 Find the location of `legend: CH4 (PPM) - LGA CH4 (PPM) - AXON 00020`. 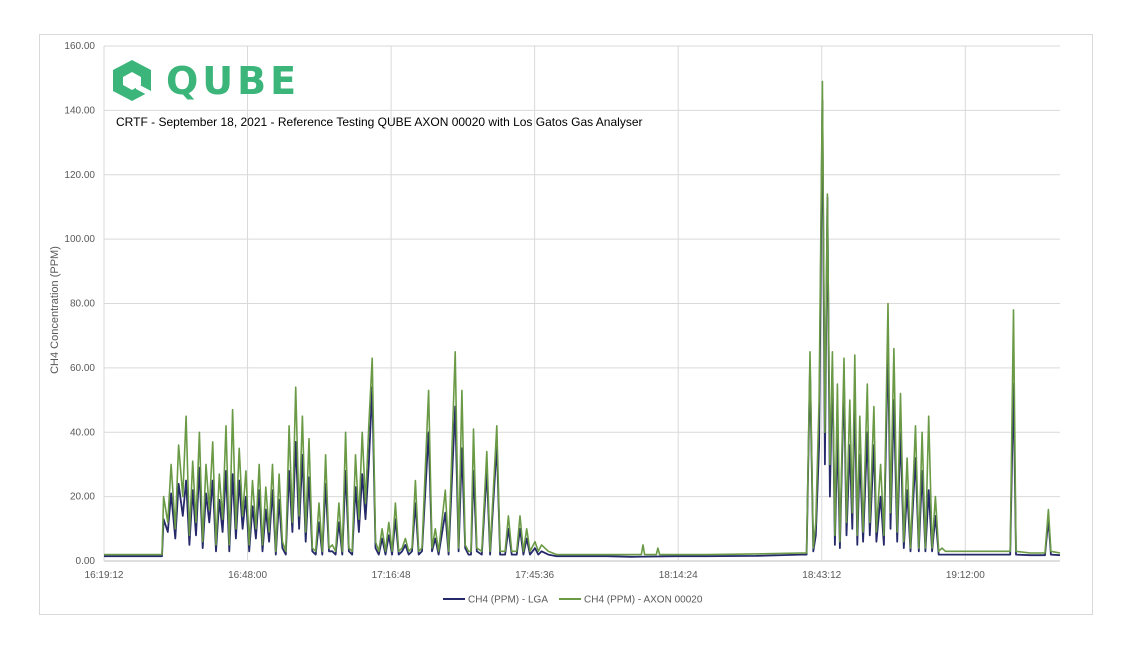

legend: CH4 (PPM) - LGA CH4 (PPM) - AXON 00020 is located at coordinates (573, 600).